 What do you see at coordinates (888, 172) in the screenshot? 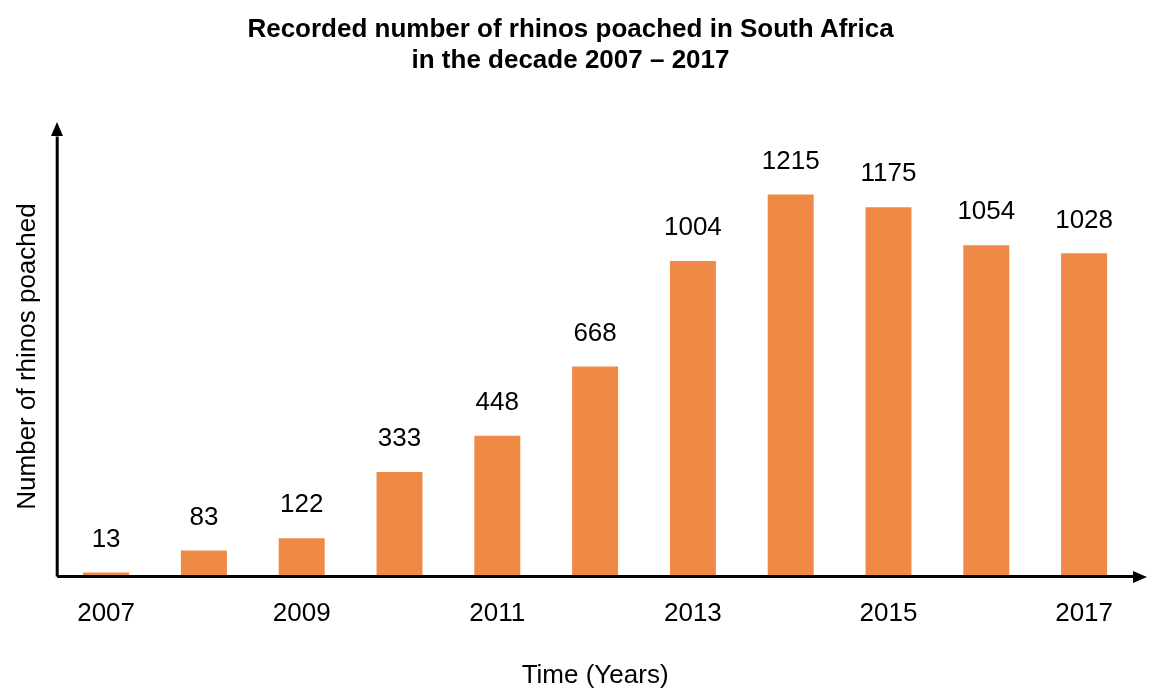
I see `data-label: 1175` at bounding box center [888, 172].